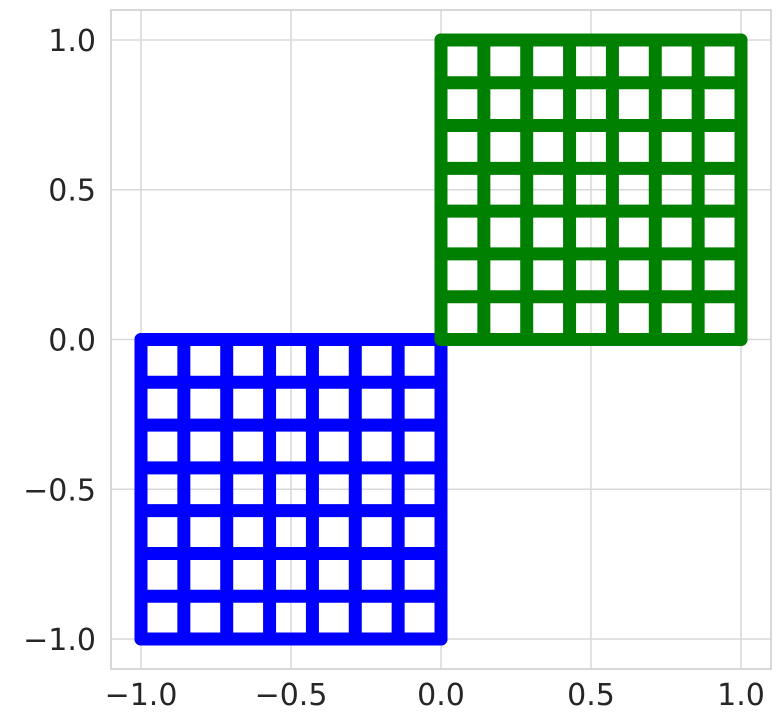  I want to click on x-tick-label: −1.0, so click(141, 695).